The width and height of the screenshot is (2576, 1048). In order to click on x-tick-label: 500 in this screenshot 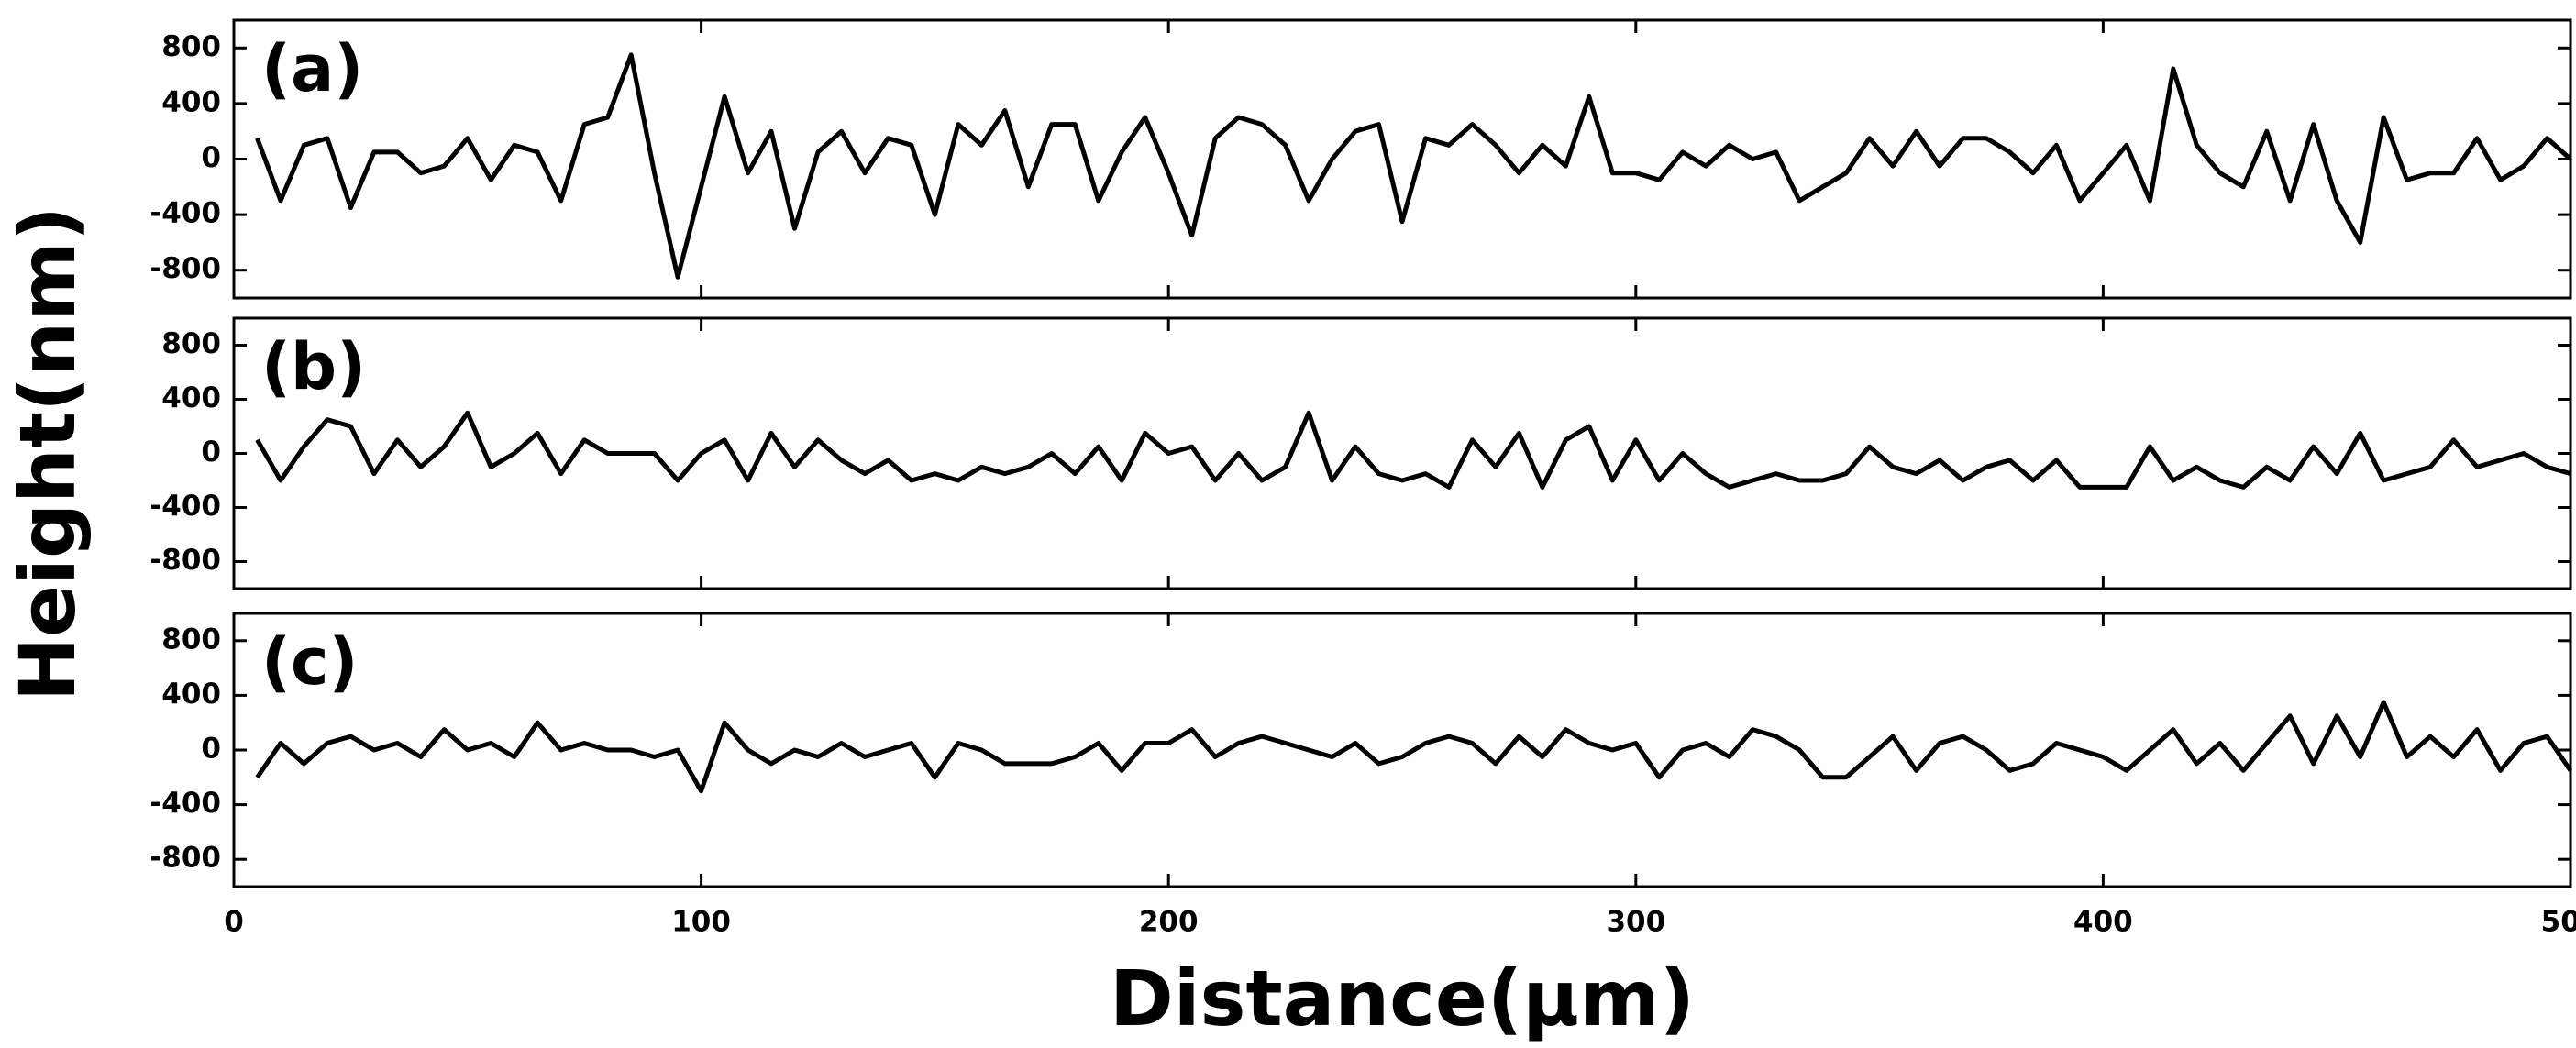, I will do `click(2558, 922)`.